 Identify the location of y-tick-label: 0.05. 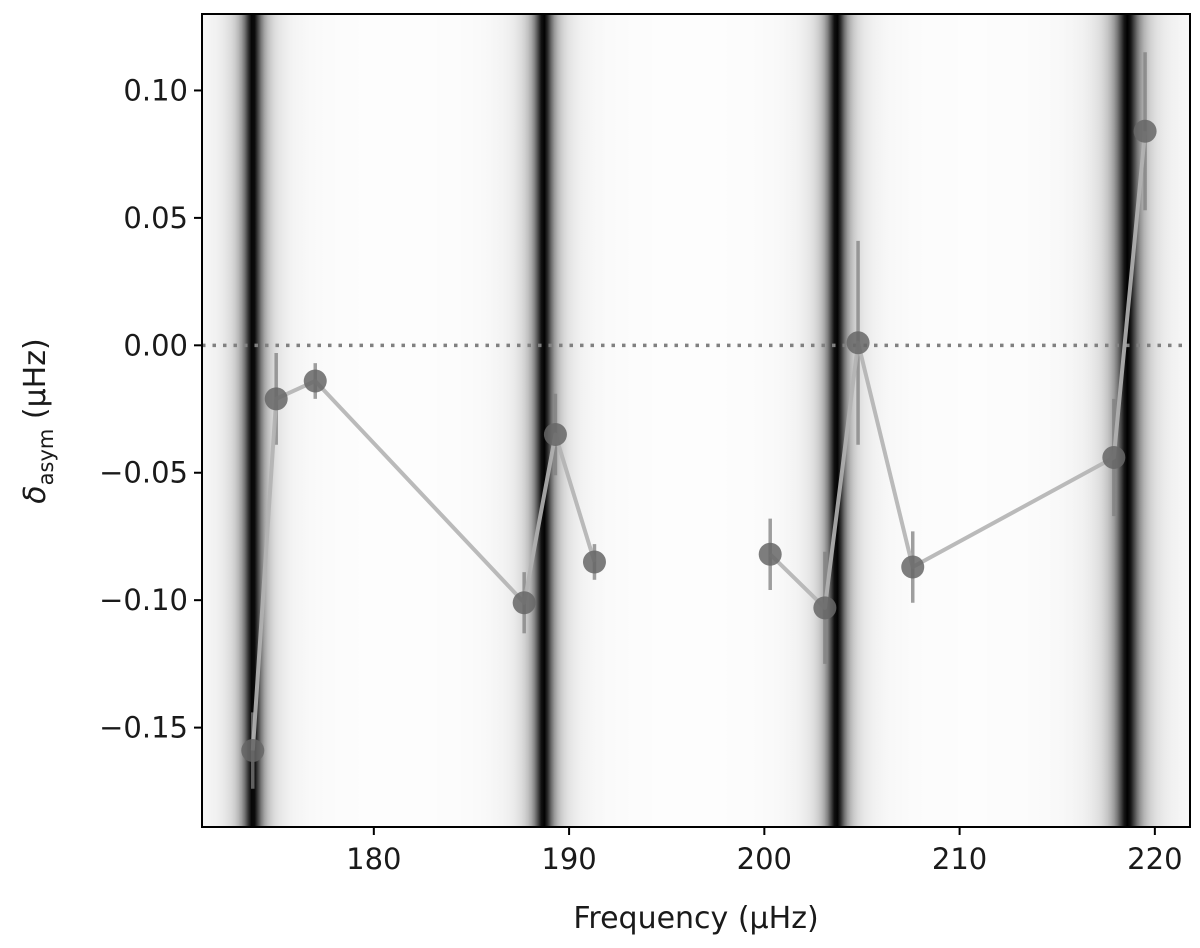
(155, 218).